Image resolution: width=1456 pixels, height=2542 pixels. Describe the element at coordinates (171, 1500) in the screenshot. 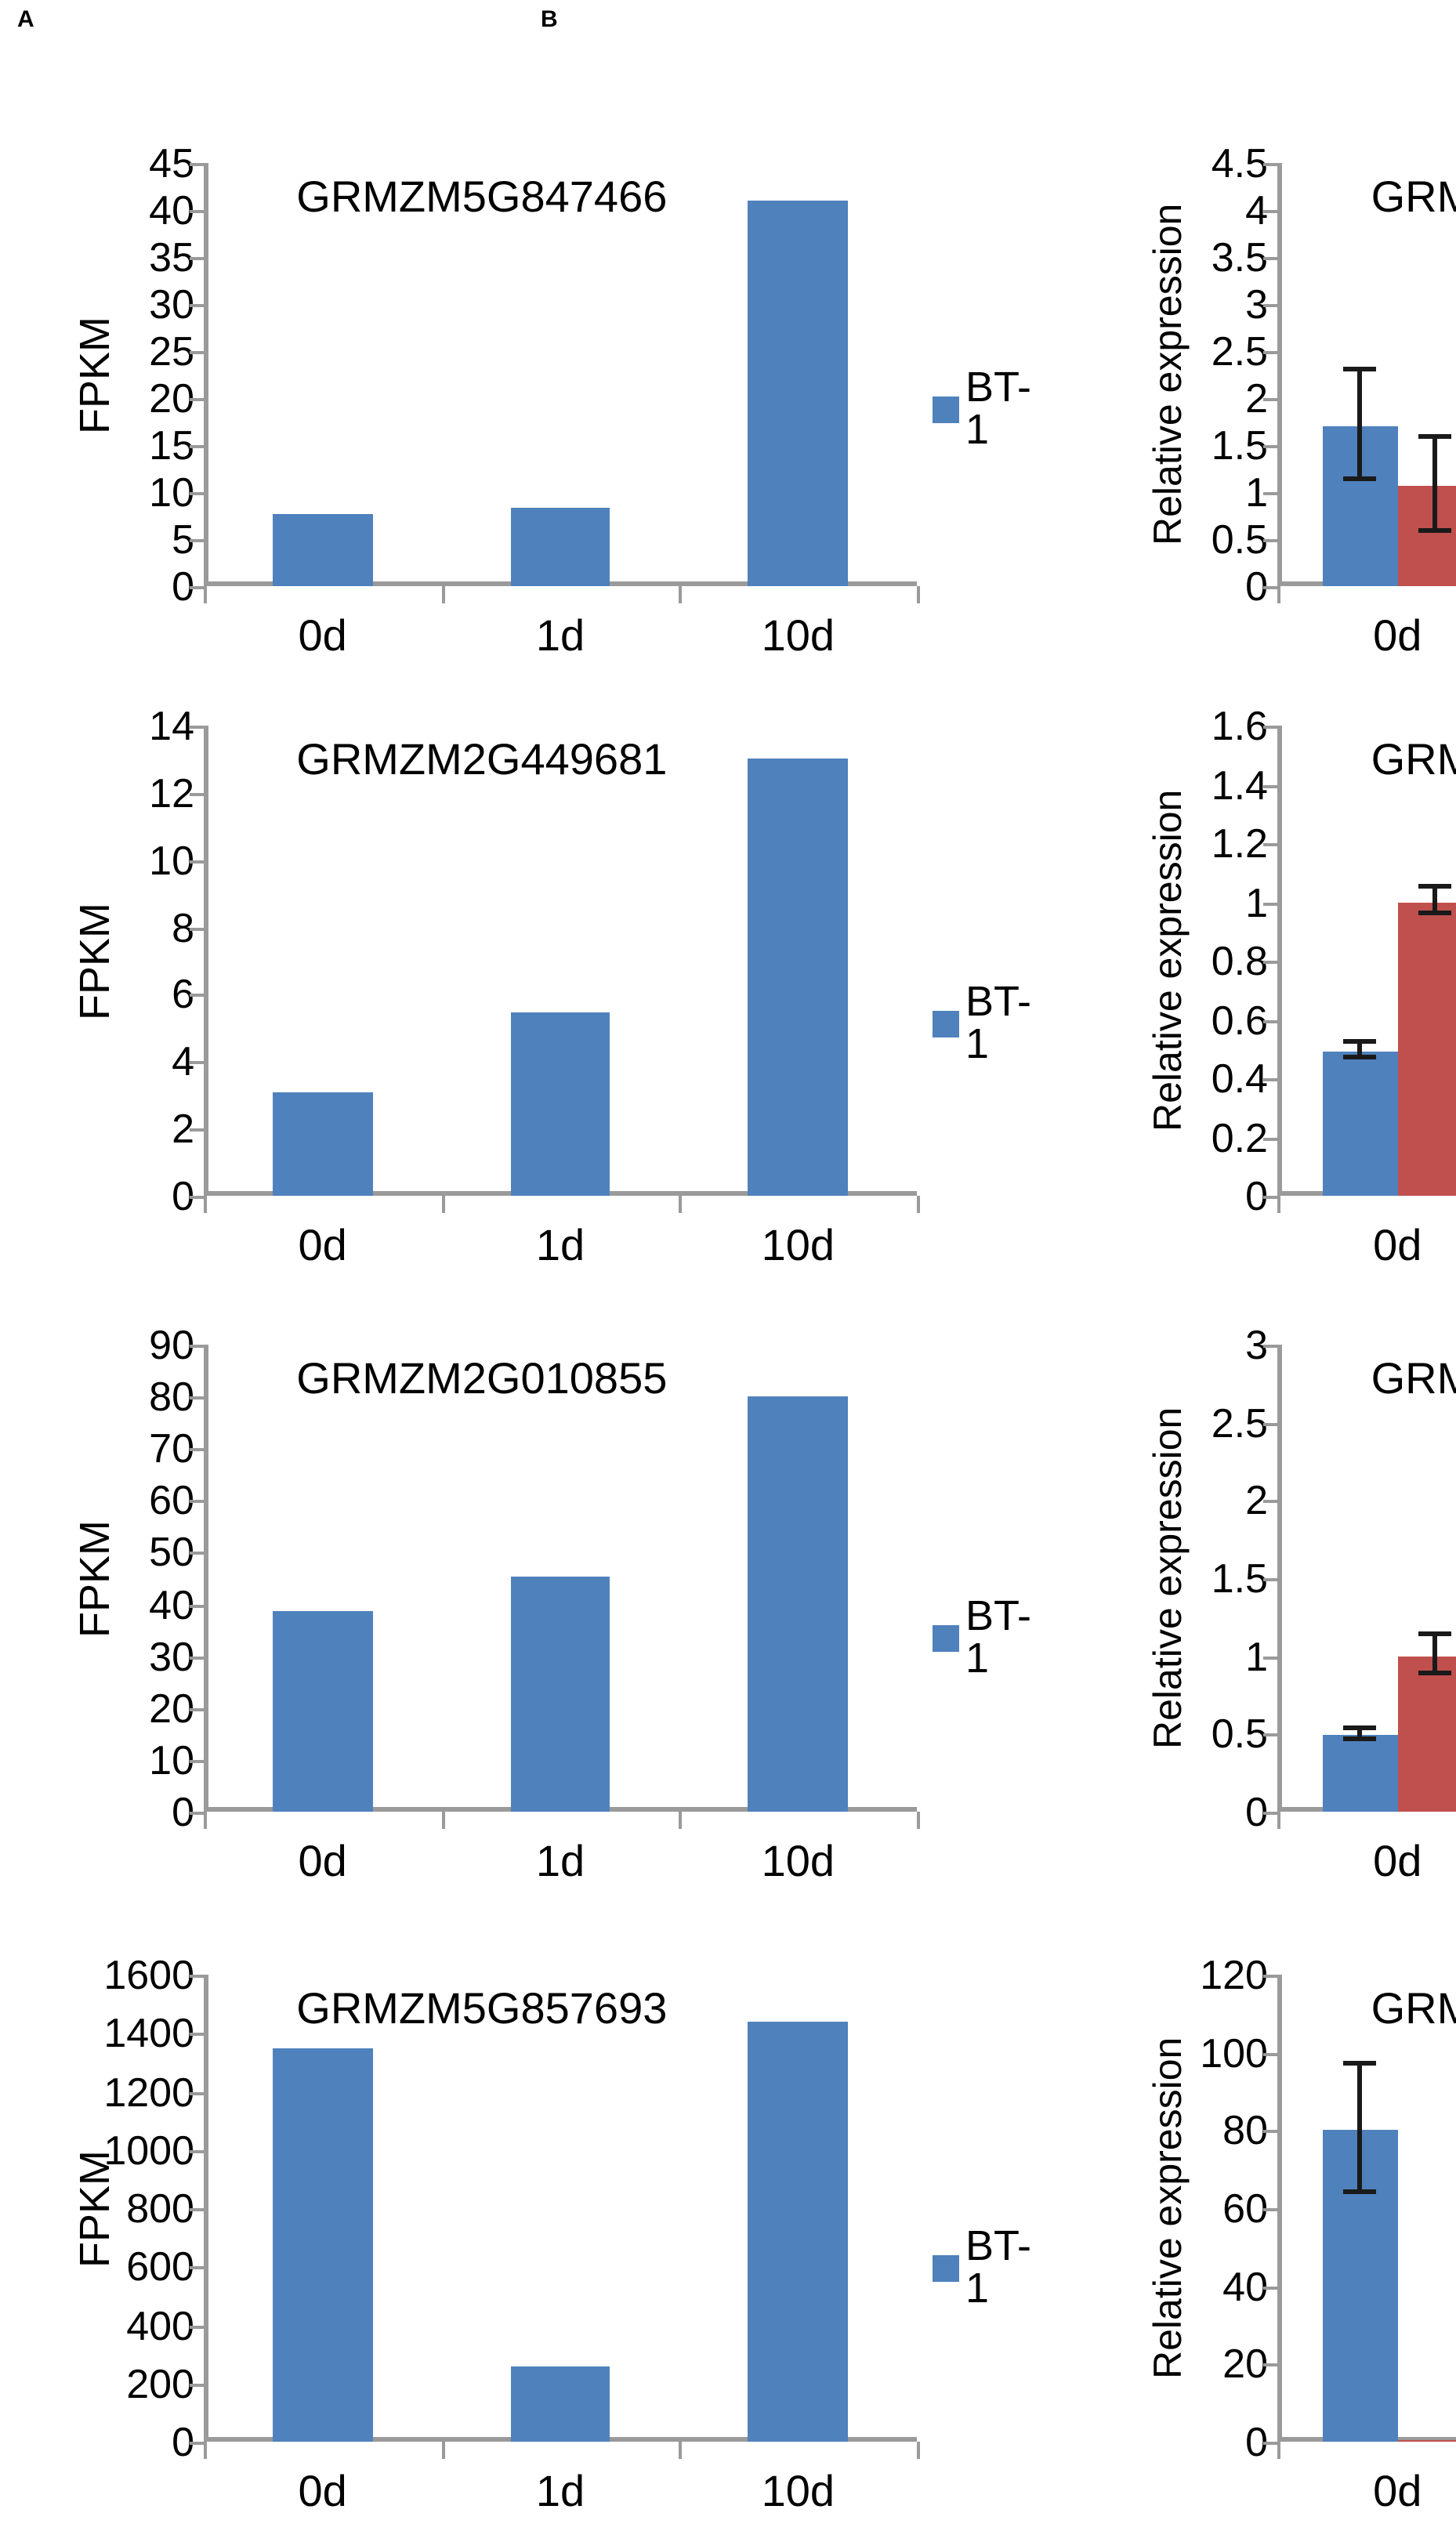

I see `y-tick-label: 60` at that location.